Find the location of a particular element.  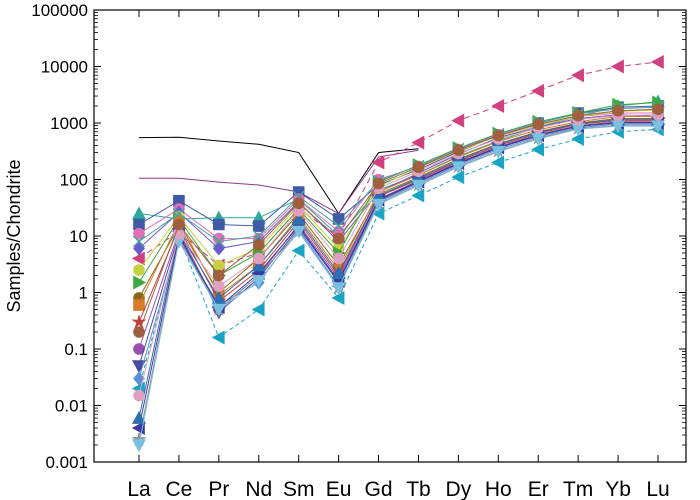

x-category-label-tb: Tb is located at coordinates (418, 489).